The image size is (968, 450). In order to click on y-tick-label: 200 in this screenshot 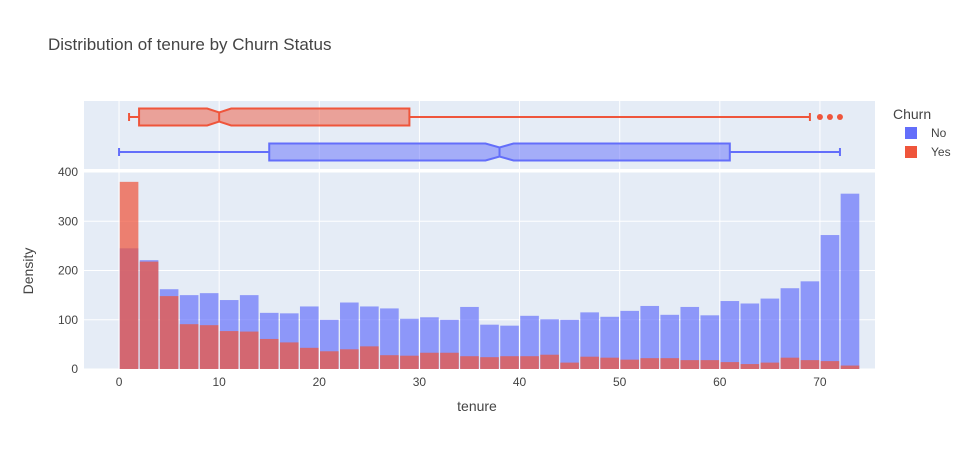, I will do `click(68, 271)`.